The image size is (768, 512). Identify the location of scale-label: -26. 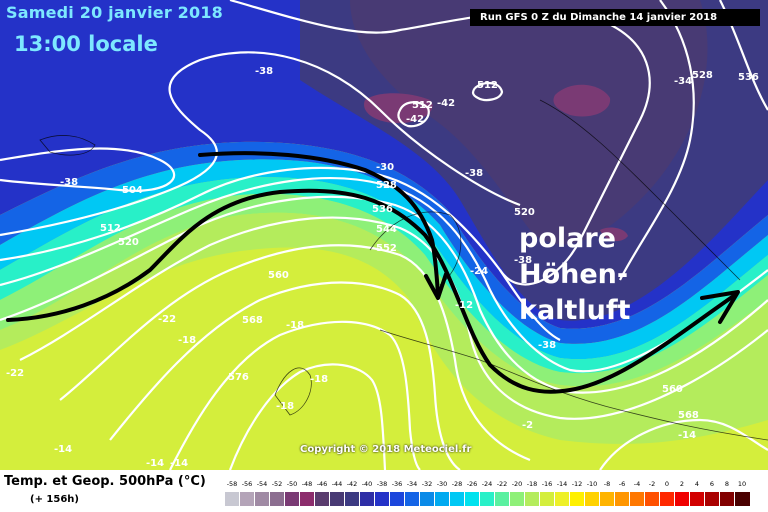
(472, 484).